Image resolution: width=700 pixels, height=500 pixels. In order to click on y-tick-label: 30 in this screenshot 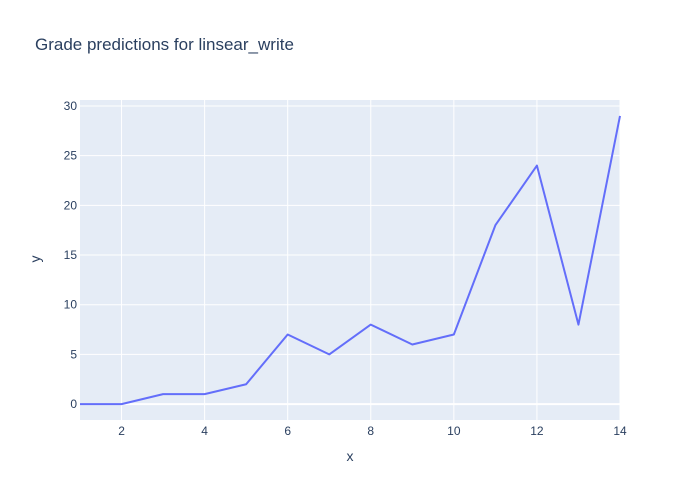, I will do `click(71, 106)`.